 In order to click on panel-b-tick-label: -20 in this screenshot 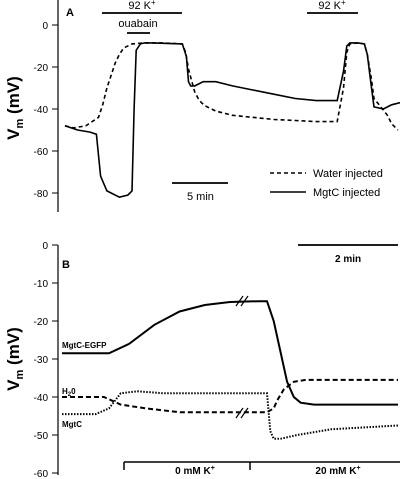, I will do `click(41, 322)`.